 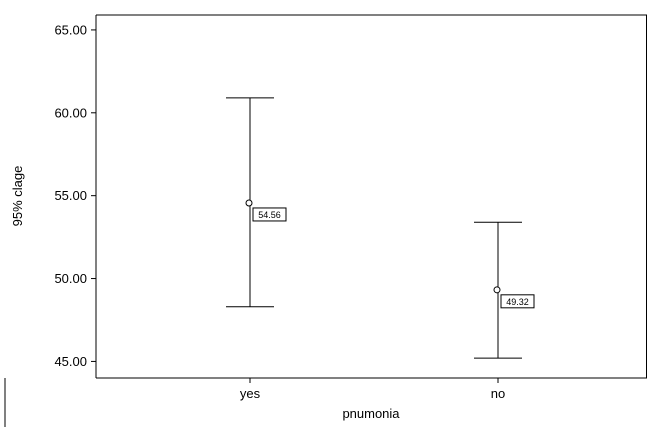 I want to click on y-tick-label: 50.00, so click(x=70, y=278).